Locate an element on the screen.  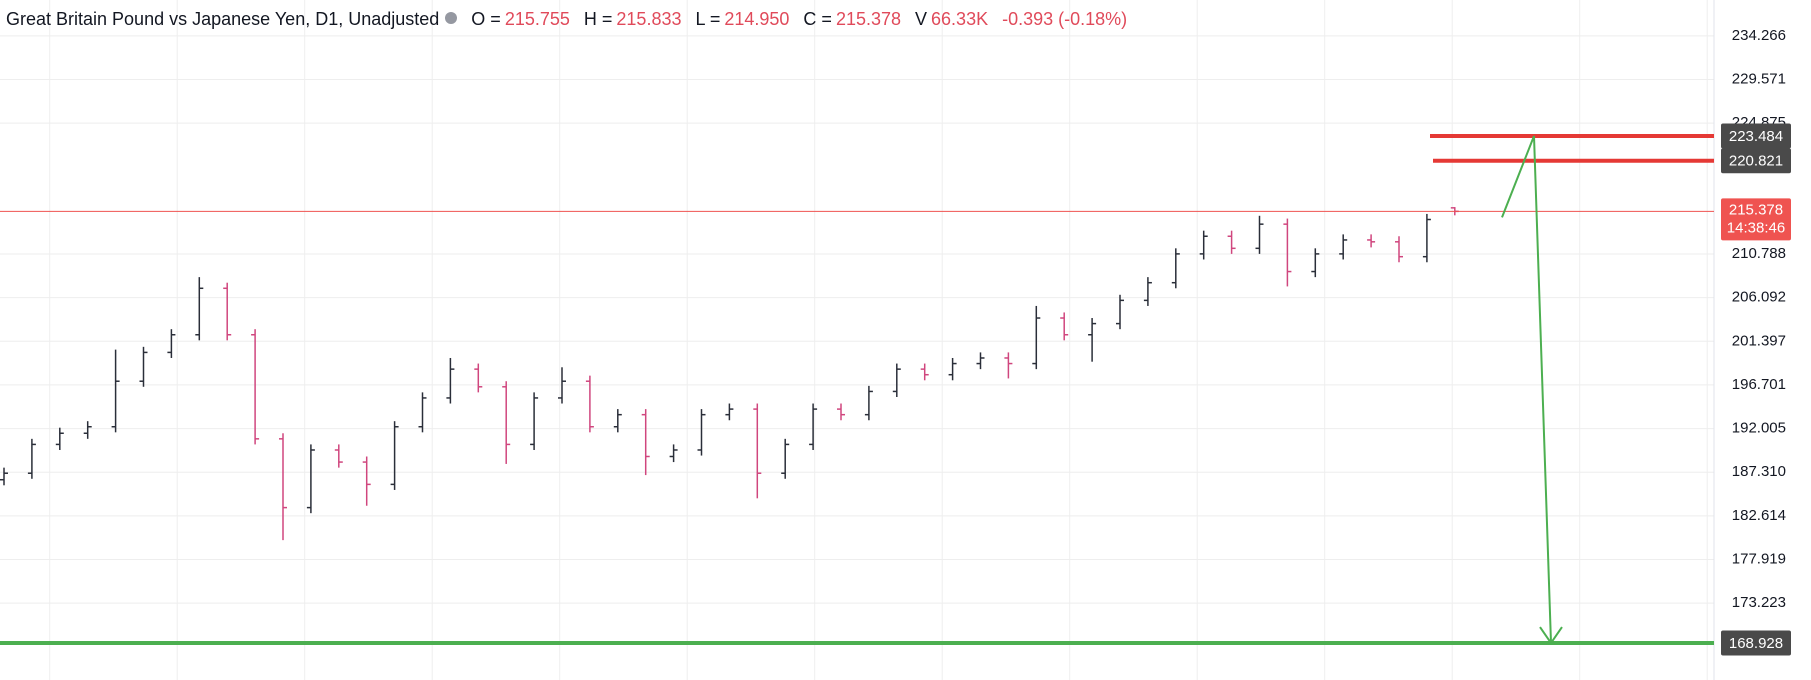
last-price-tag is located at coordinates (1756, 219).